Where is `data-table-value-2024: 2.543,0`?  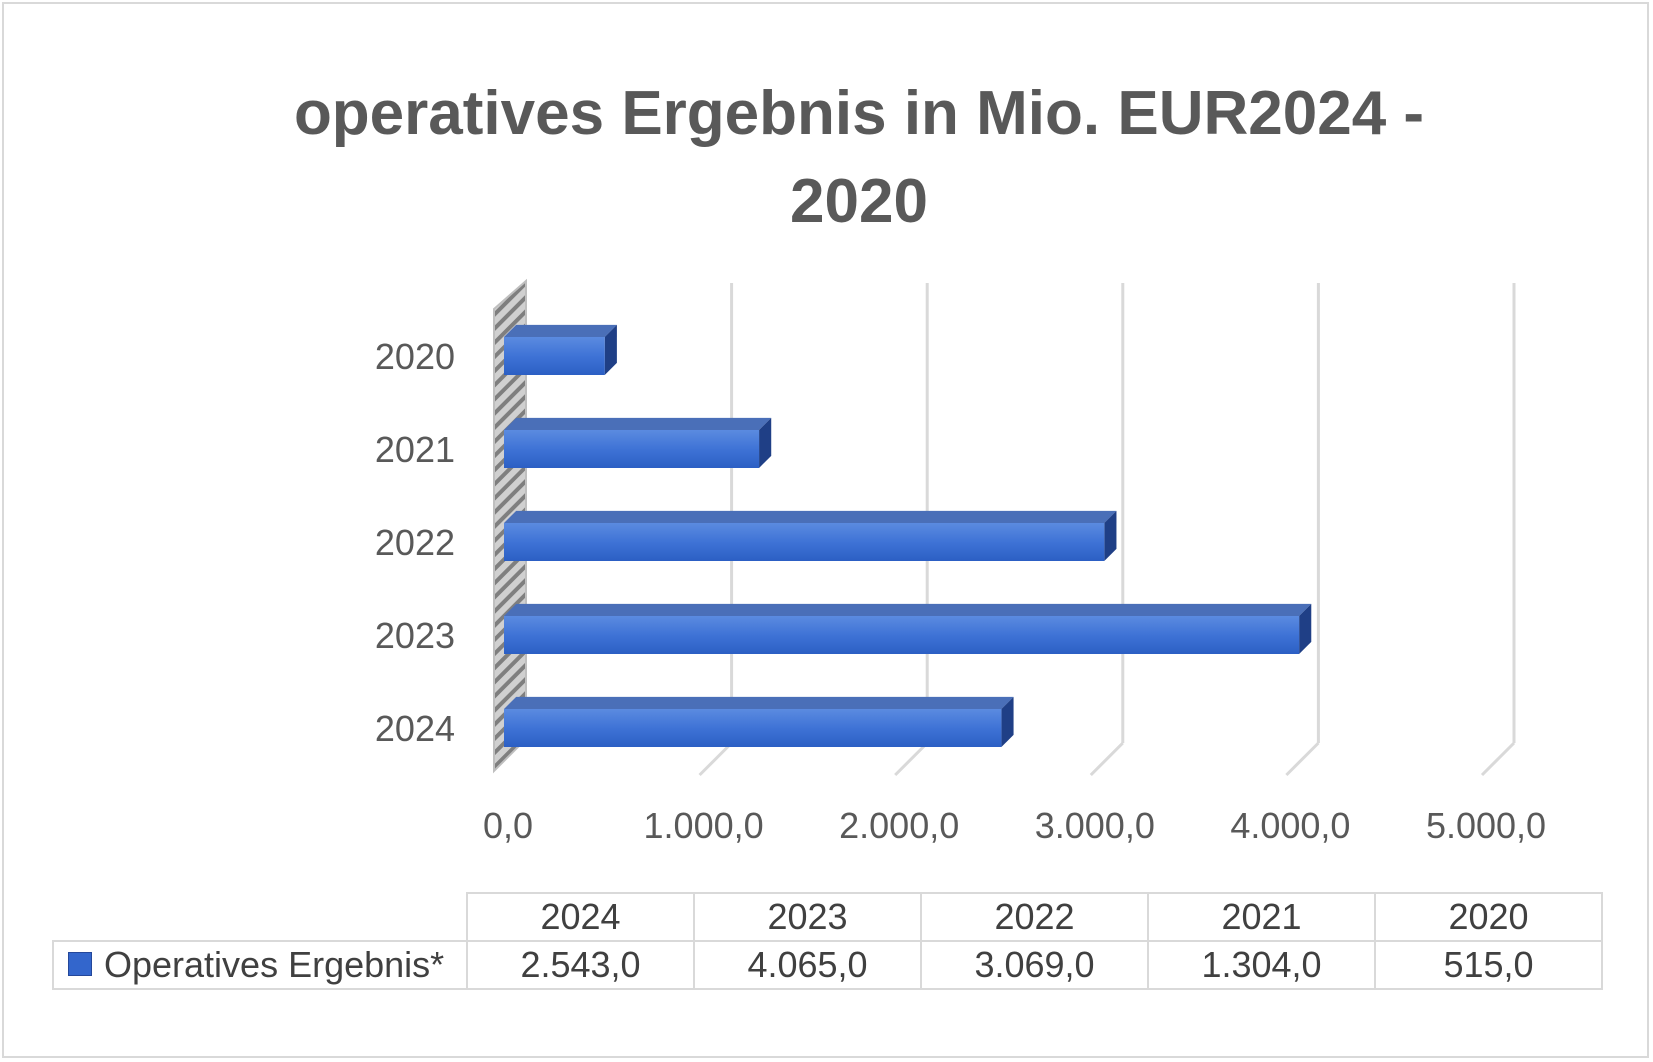 data-table-value-2024: 2.543,0 is located at coordinates (580, 965).